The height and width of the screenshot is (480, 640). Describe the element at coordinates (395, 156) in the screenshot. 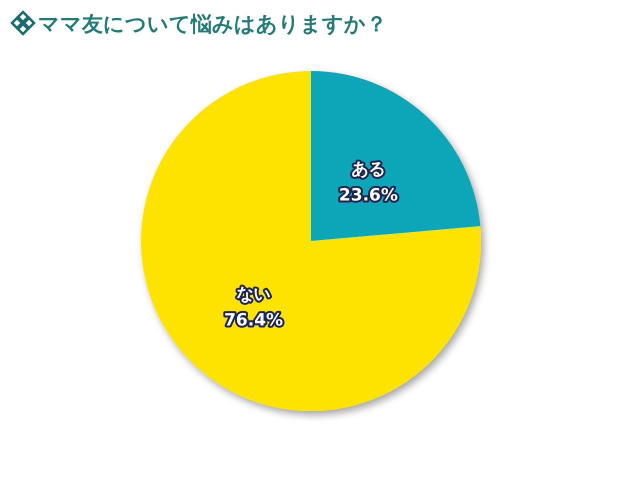

I see `pie-slice` at that location.